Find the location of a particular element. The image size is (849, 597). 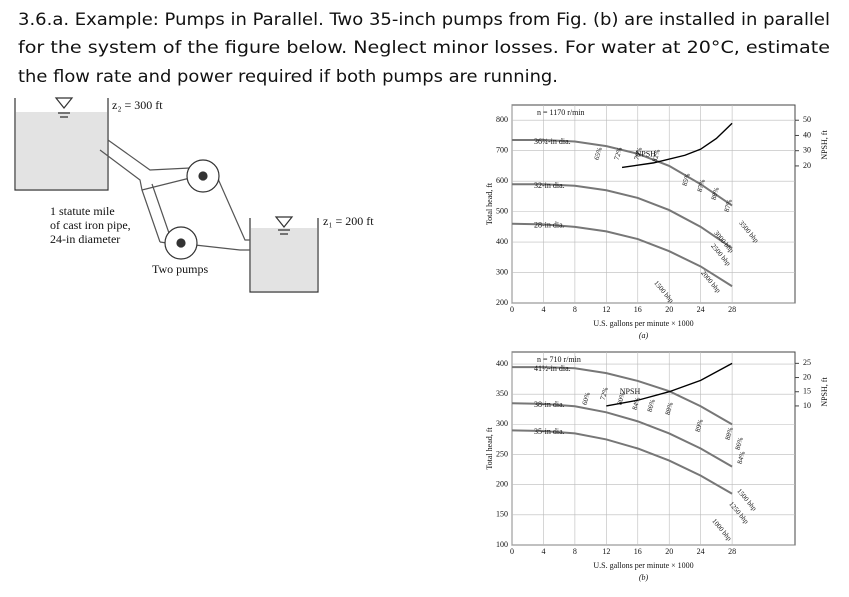

y-tick-label: 350 is located at coordinates (502, 393).